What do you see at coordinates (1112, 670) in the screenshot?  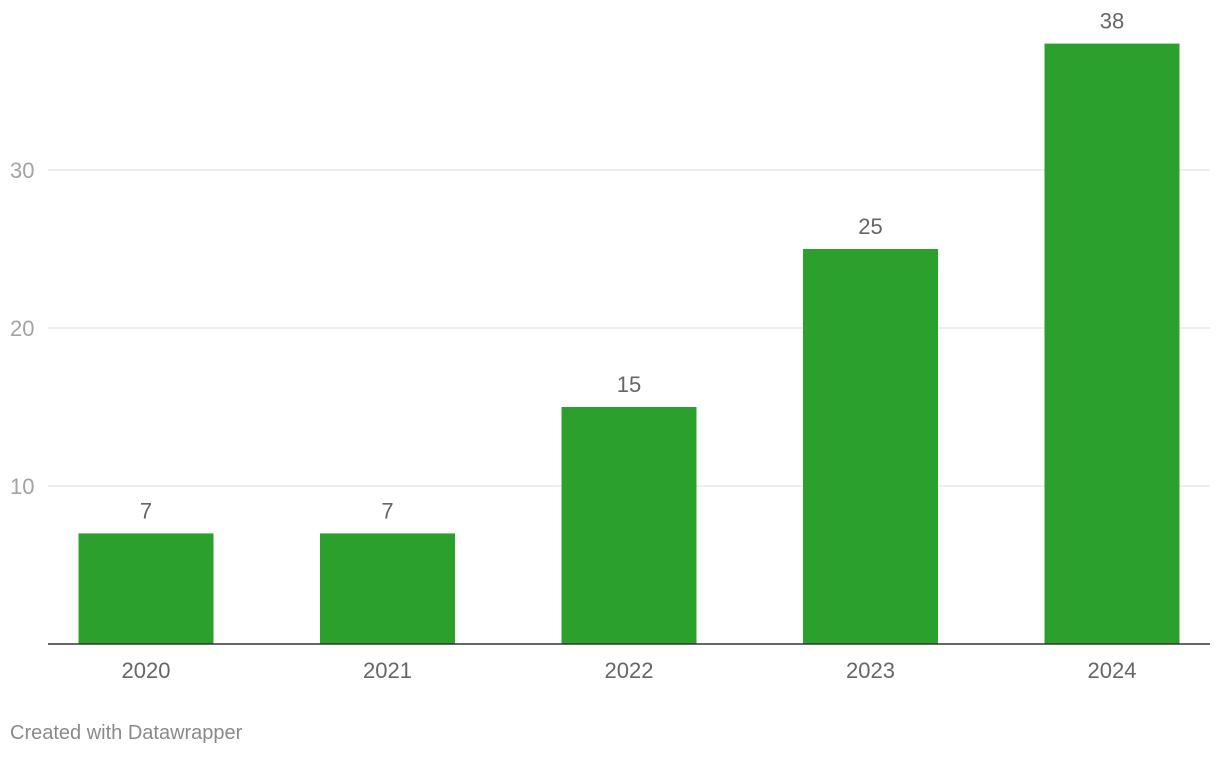 I see `x-tick-label: 2024` at bounding box center [1112, 670].